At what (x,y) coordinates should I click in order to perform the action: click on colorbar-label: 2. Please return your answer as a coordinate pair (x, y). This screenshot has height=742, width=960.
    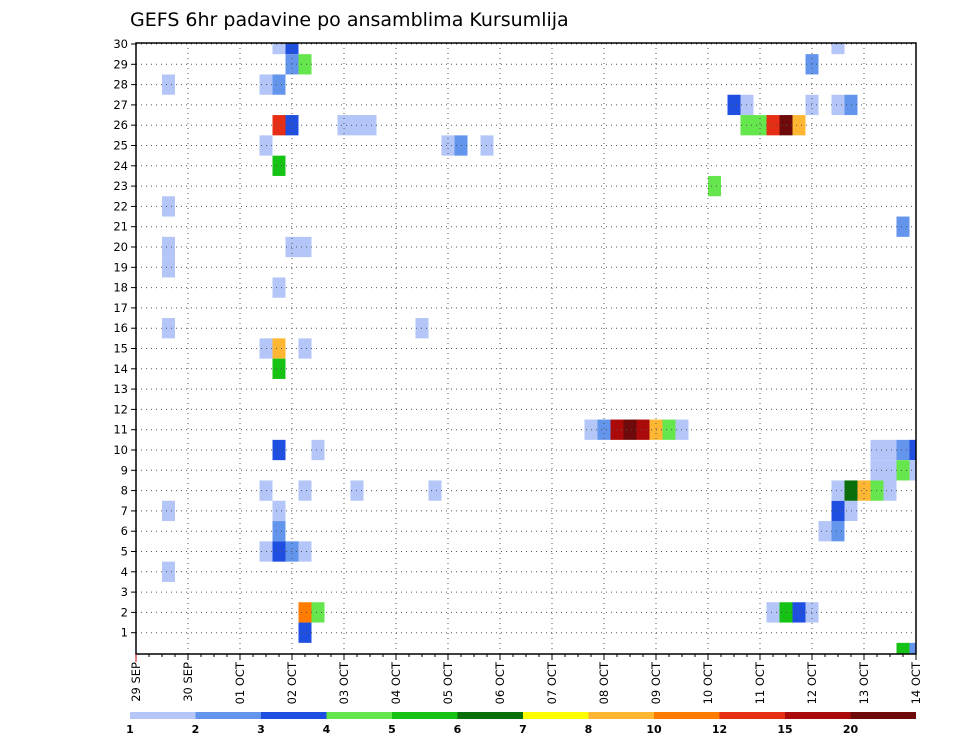
    Looking at the image, I should click on (196, 729).